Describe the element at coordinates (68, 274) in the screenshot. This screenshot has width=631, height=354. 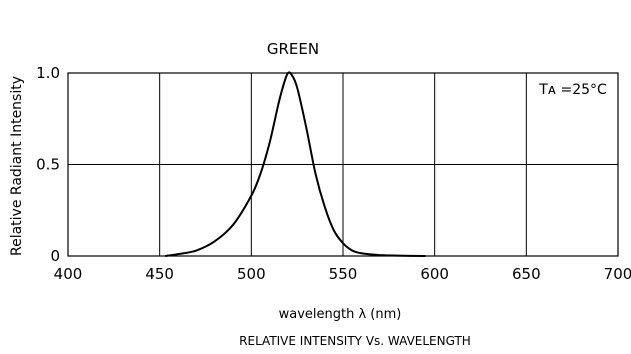
I see `x-tick-label: 400` at that location.